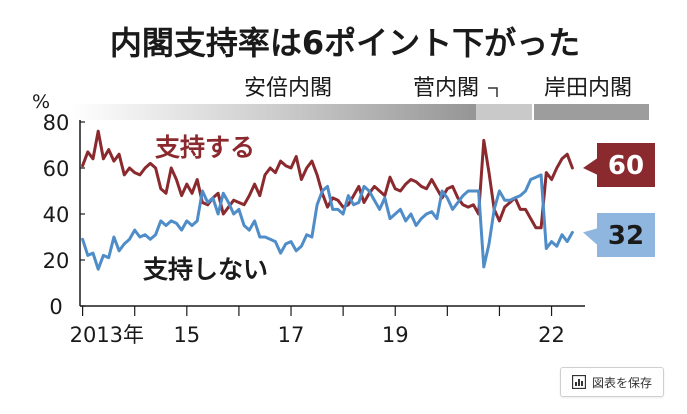 This screenshot has width=687, height=414. I want to click on y-tick-label: 40, so click(56, 215).